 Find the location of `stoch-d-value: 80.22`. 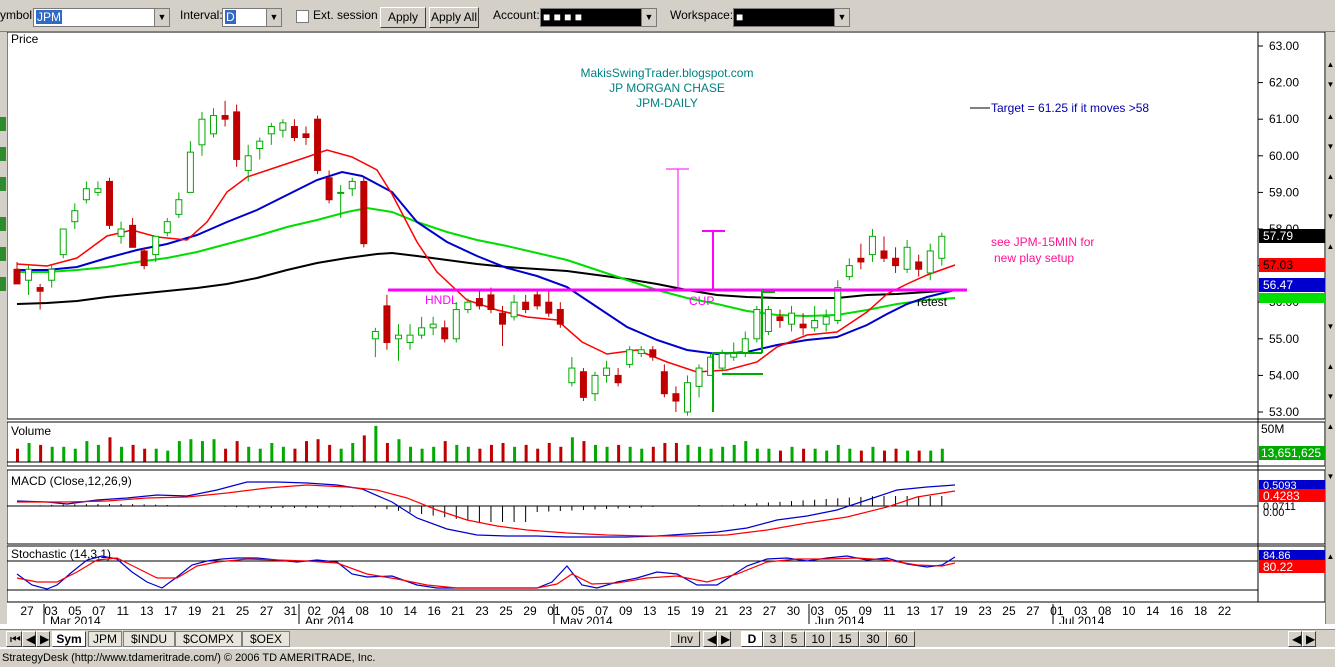

stoch-d-value: 80.22 is located at coordinates (1278, 567).